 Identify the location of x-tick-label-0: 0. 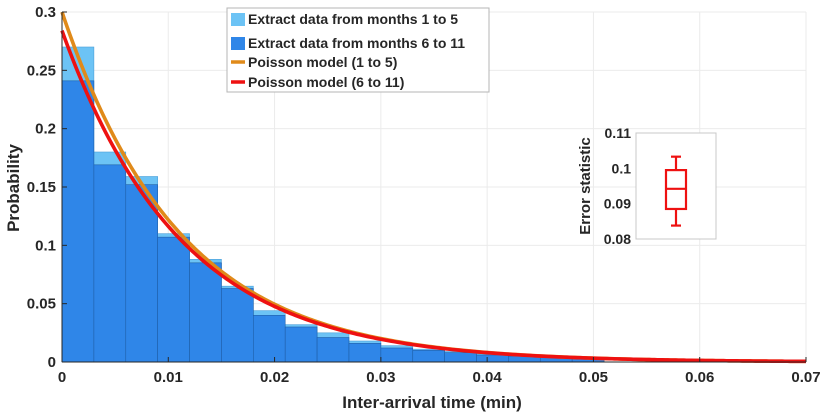
(62, 377).